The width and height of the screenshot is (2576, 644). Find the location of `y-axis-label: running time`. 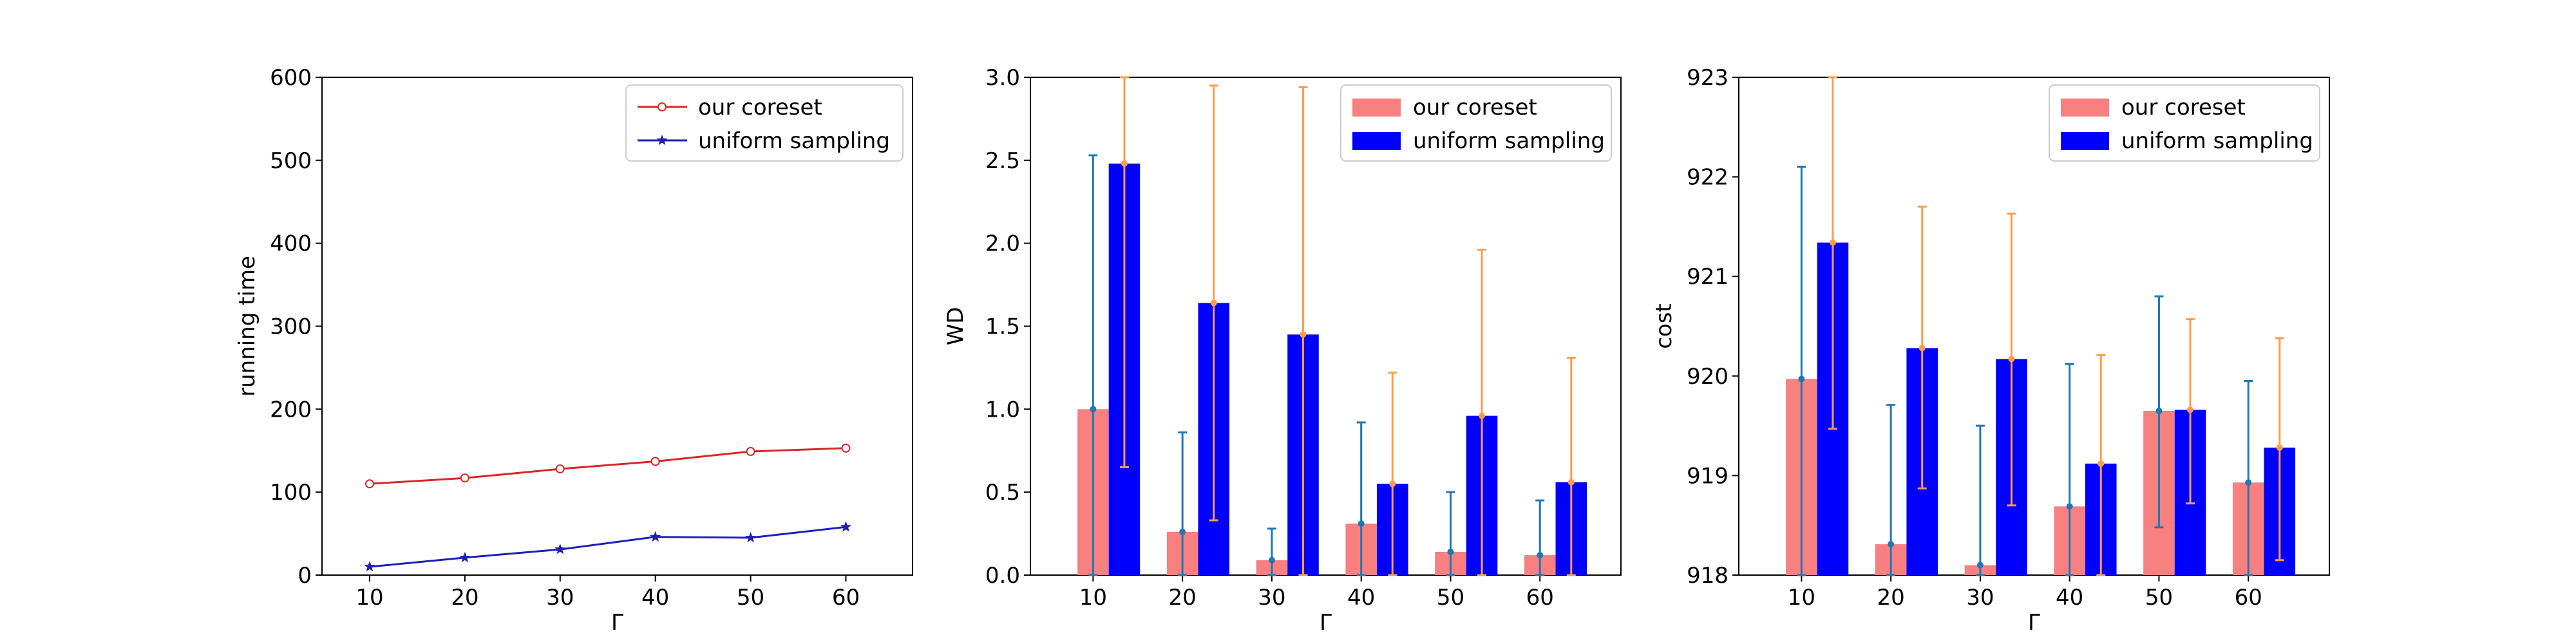

y-axis-label: running time is located at coordinates (247, 326).